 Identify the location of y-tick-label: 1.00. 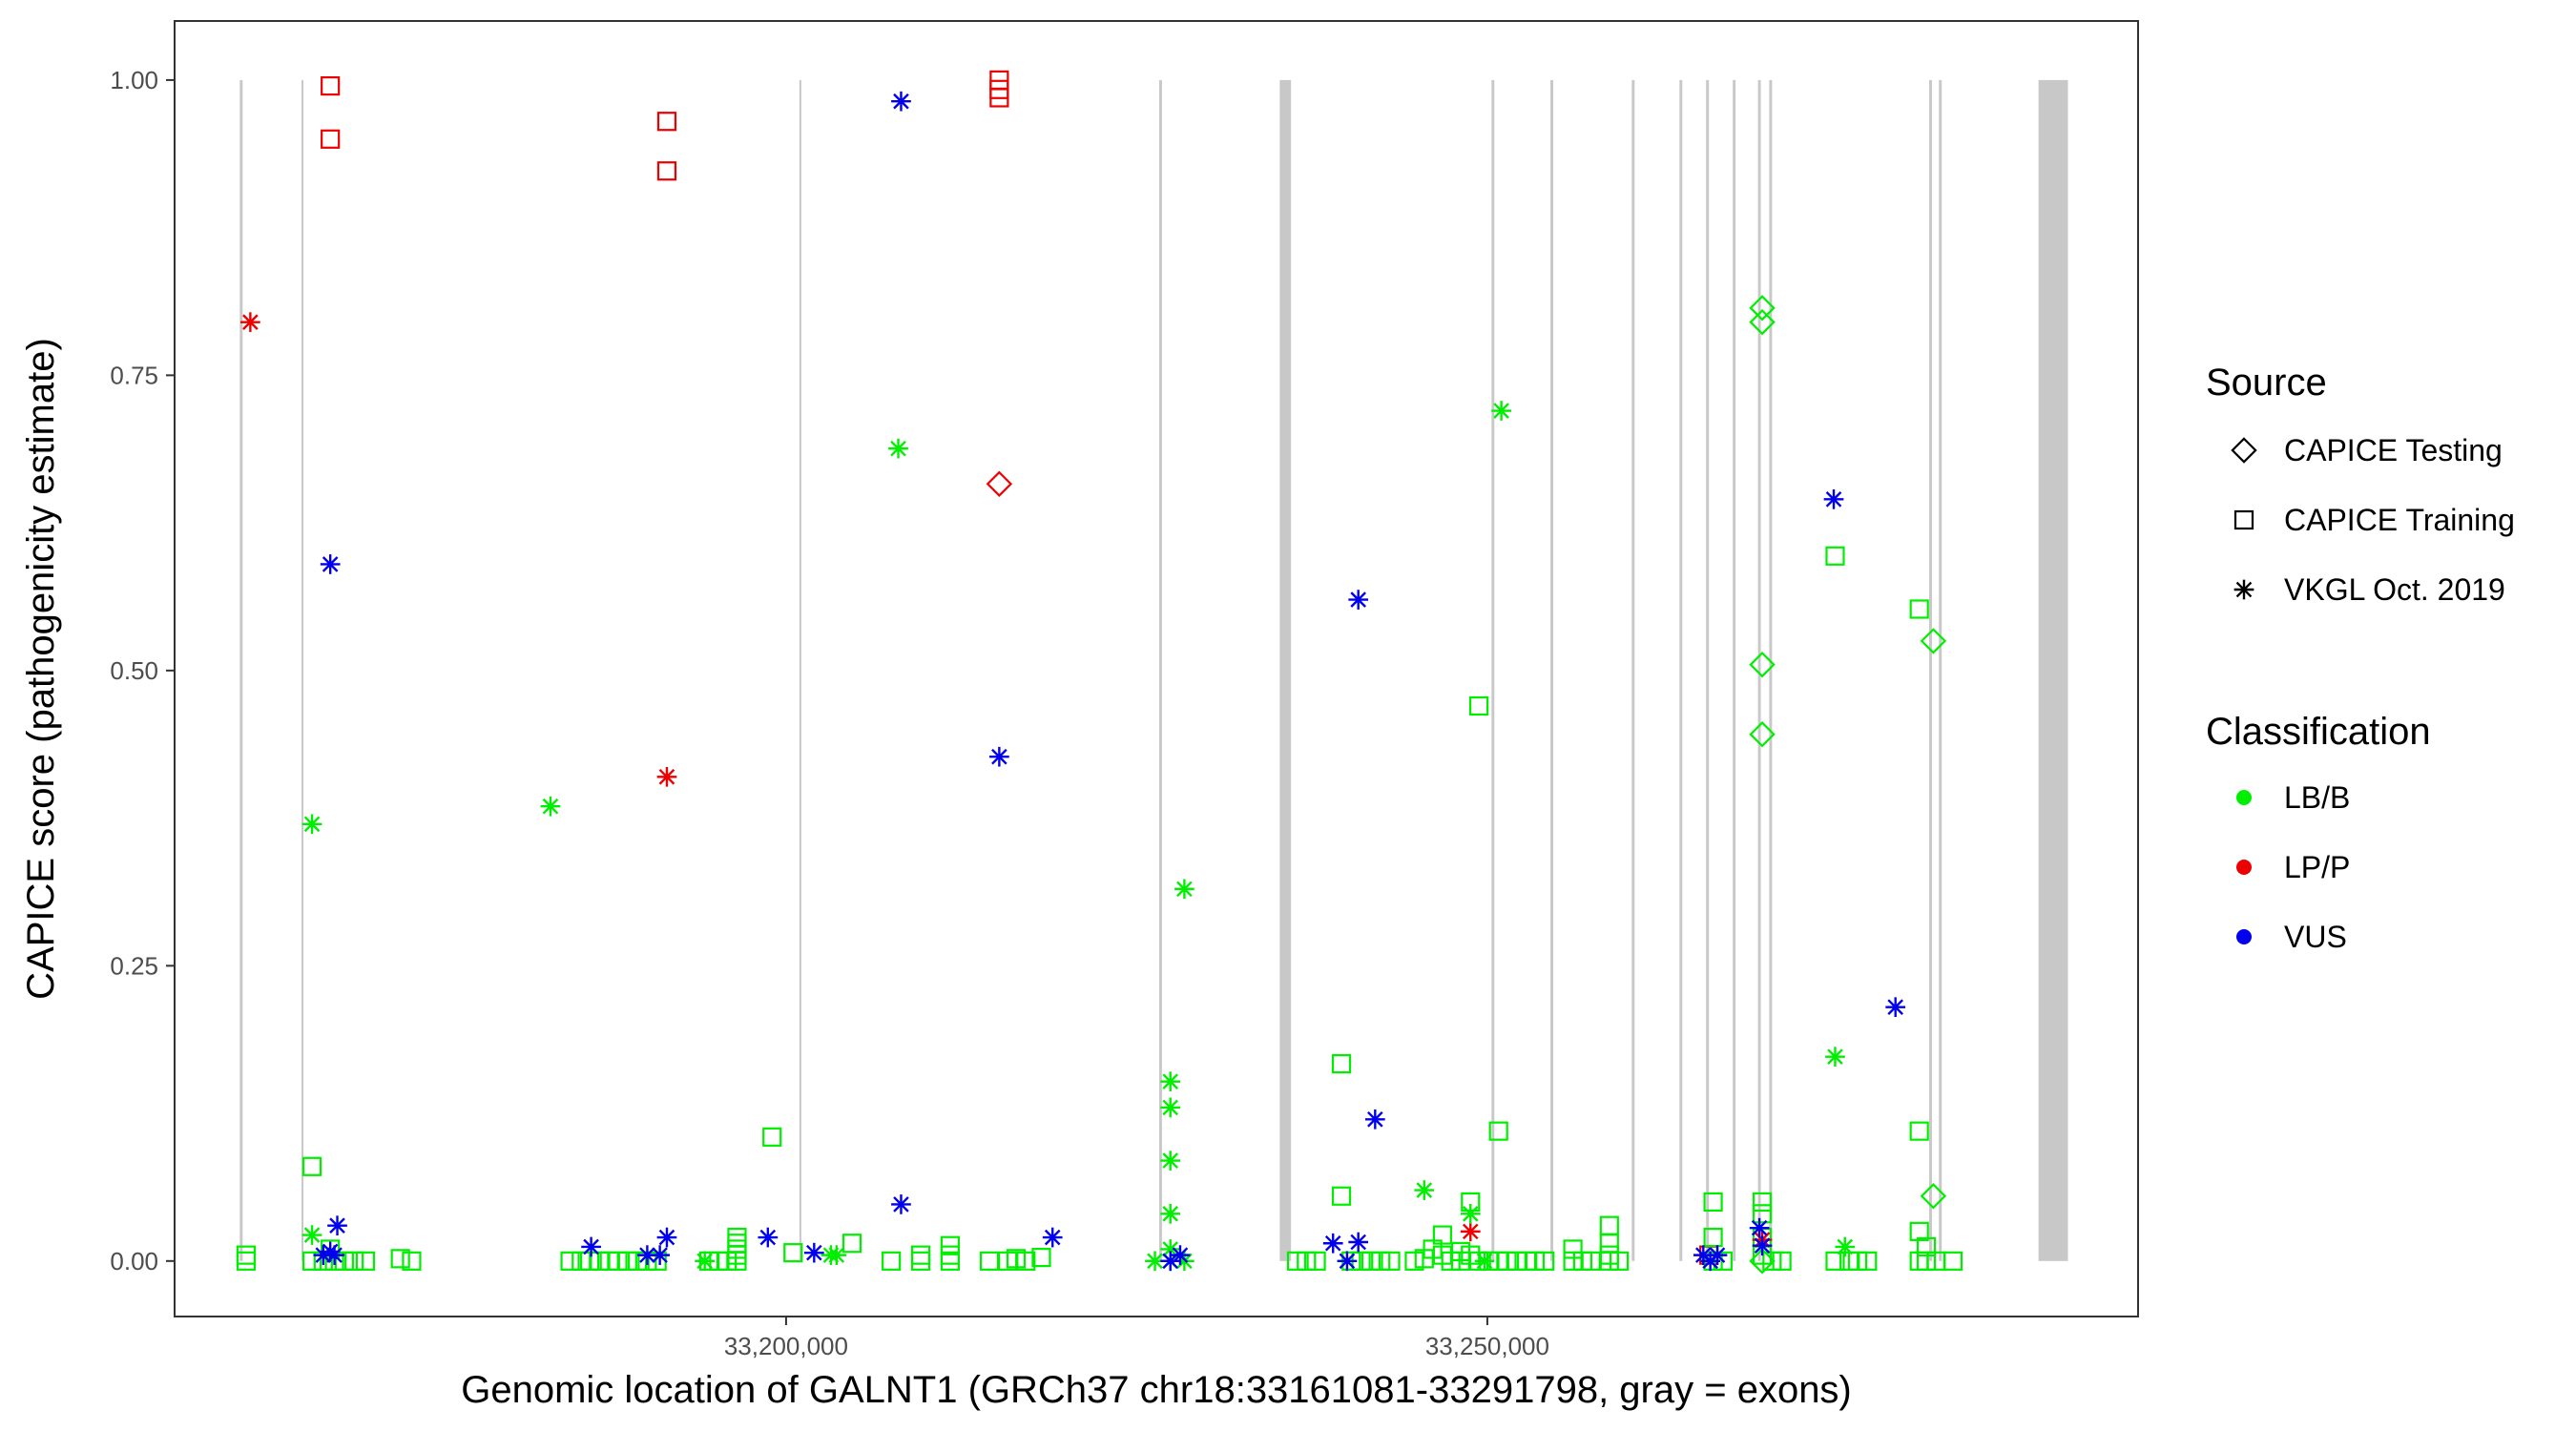
(134, 80).